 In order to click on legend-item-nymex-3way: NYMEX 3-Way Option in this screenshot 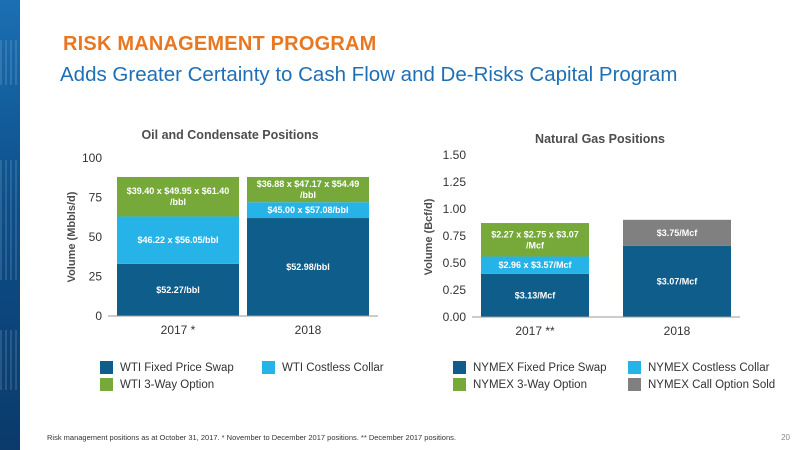, I will do `click(520, 384)`.